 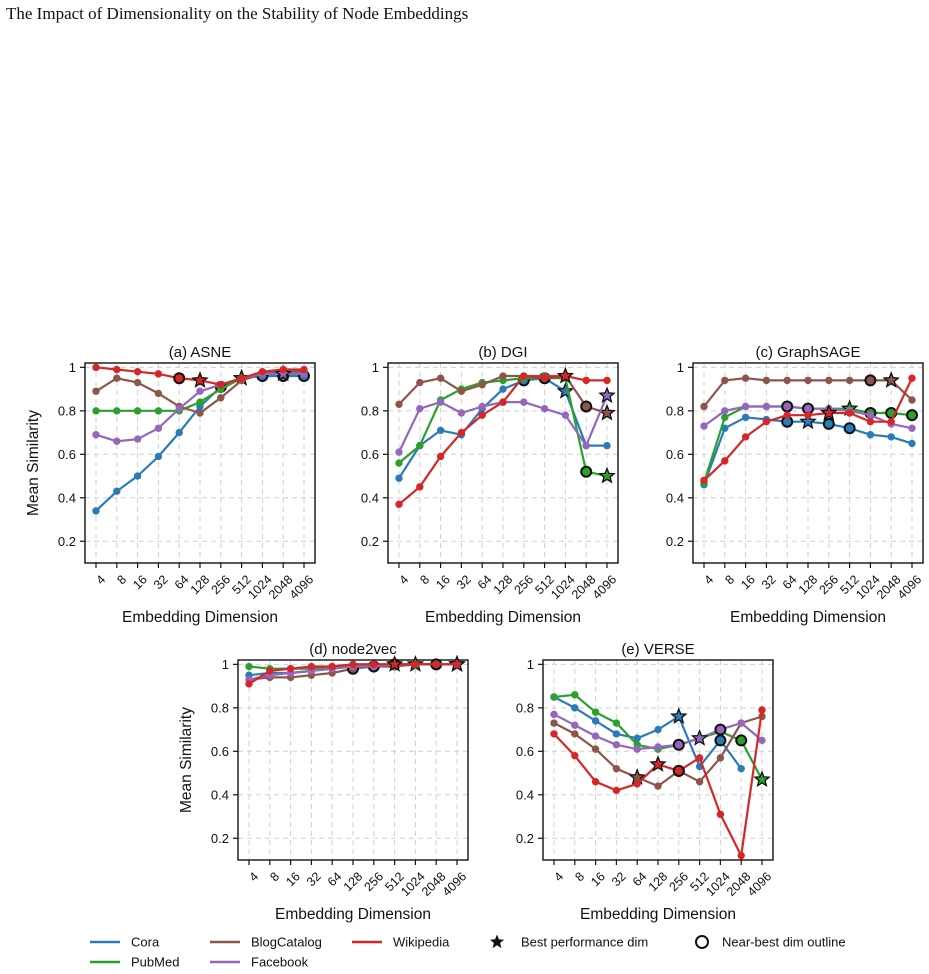 What do you see at coordinates (675, 541) in the screenshot?
I see `y-tick-label: 0.2` at bounding box center [675, 541].